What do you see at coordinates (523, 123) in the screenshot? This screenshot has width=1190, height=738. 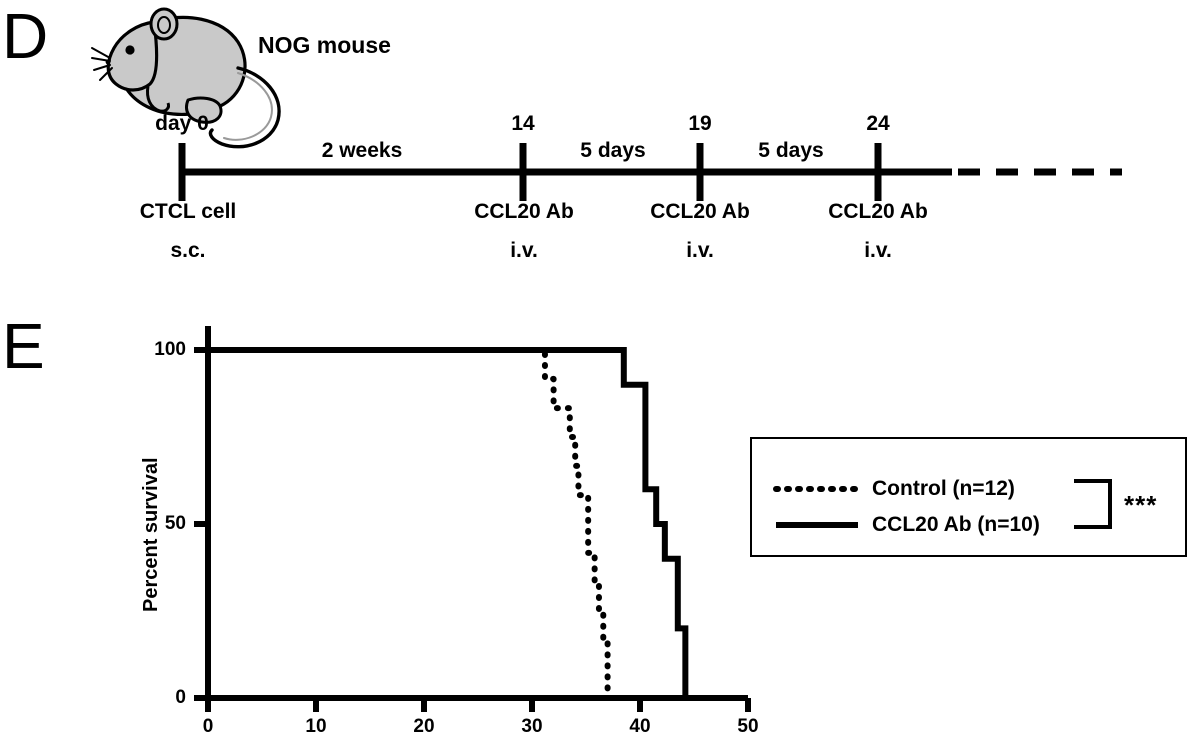 I see `timeline-tick-label-day14: 14` at bounding box center [523, 123].